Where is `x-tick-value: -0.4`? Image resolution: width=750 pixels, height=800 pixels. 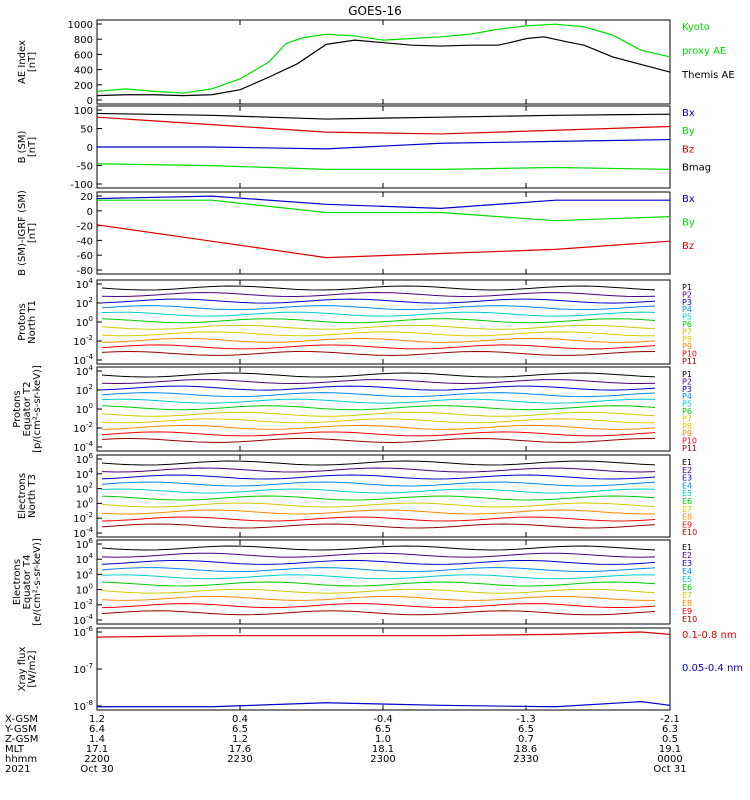
x-tick-value: -0.4 is located at coordinates (383, 719).